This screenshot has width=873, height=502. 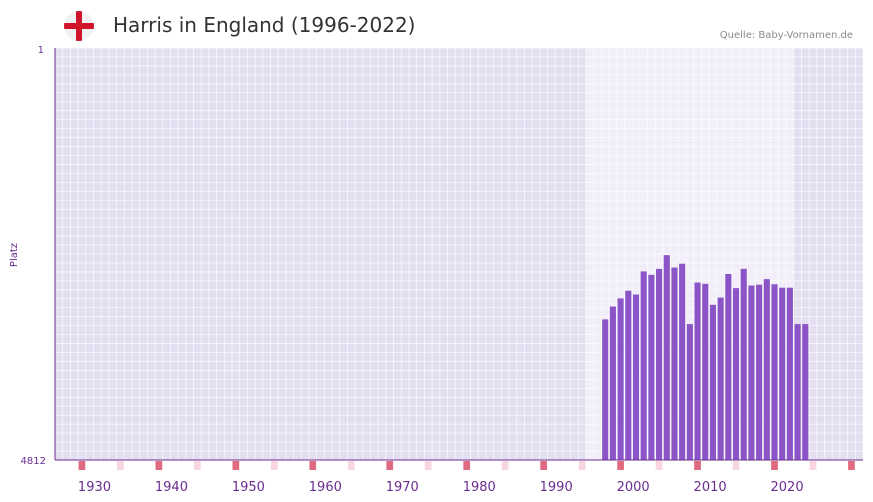 I want to click on bar-2020, so click(x=789, y=373).